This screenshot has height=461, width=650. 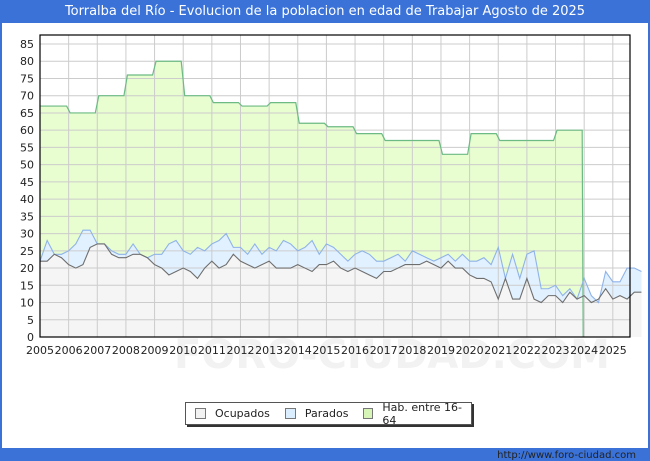 What do you see at coordinates (30, 337) in the screenshot?
I see `y-tick-label: 0` at bounding box center [30, 337].